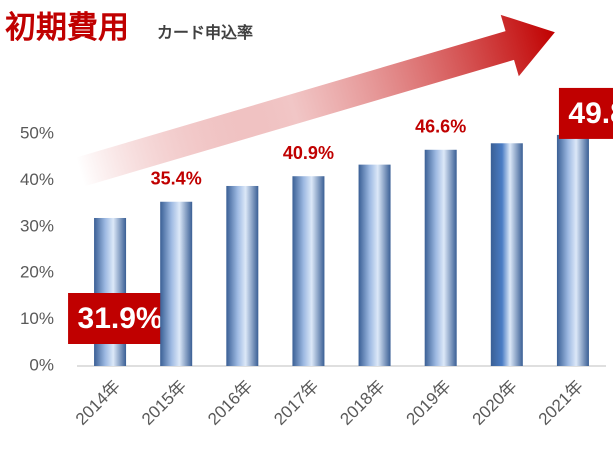 Image resolution: width=613 pixels, height=464 pixels. What do you see at coordinates (37, 318) in the screenshot?
I see `y-tick-label: 10%` at bounding box center [37, 318].